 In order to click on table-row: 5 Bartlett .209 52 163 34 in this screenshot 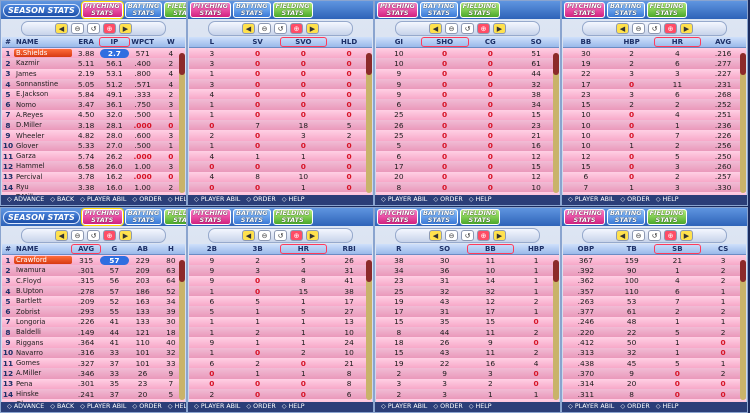, I will do `click(93, 301)`.